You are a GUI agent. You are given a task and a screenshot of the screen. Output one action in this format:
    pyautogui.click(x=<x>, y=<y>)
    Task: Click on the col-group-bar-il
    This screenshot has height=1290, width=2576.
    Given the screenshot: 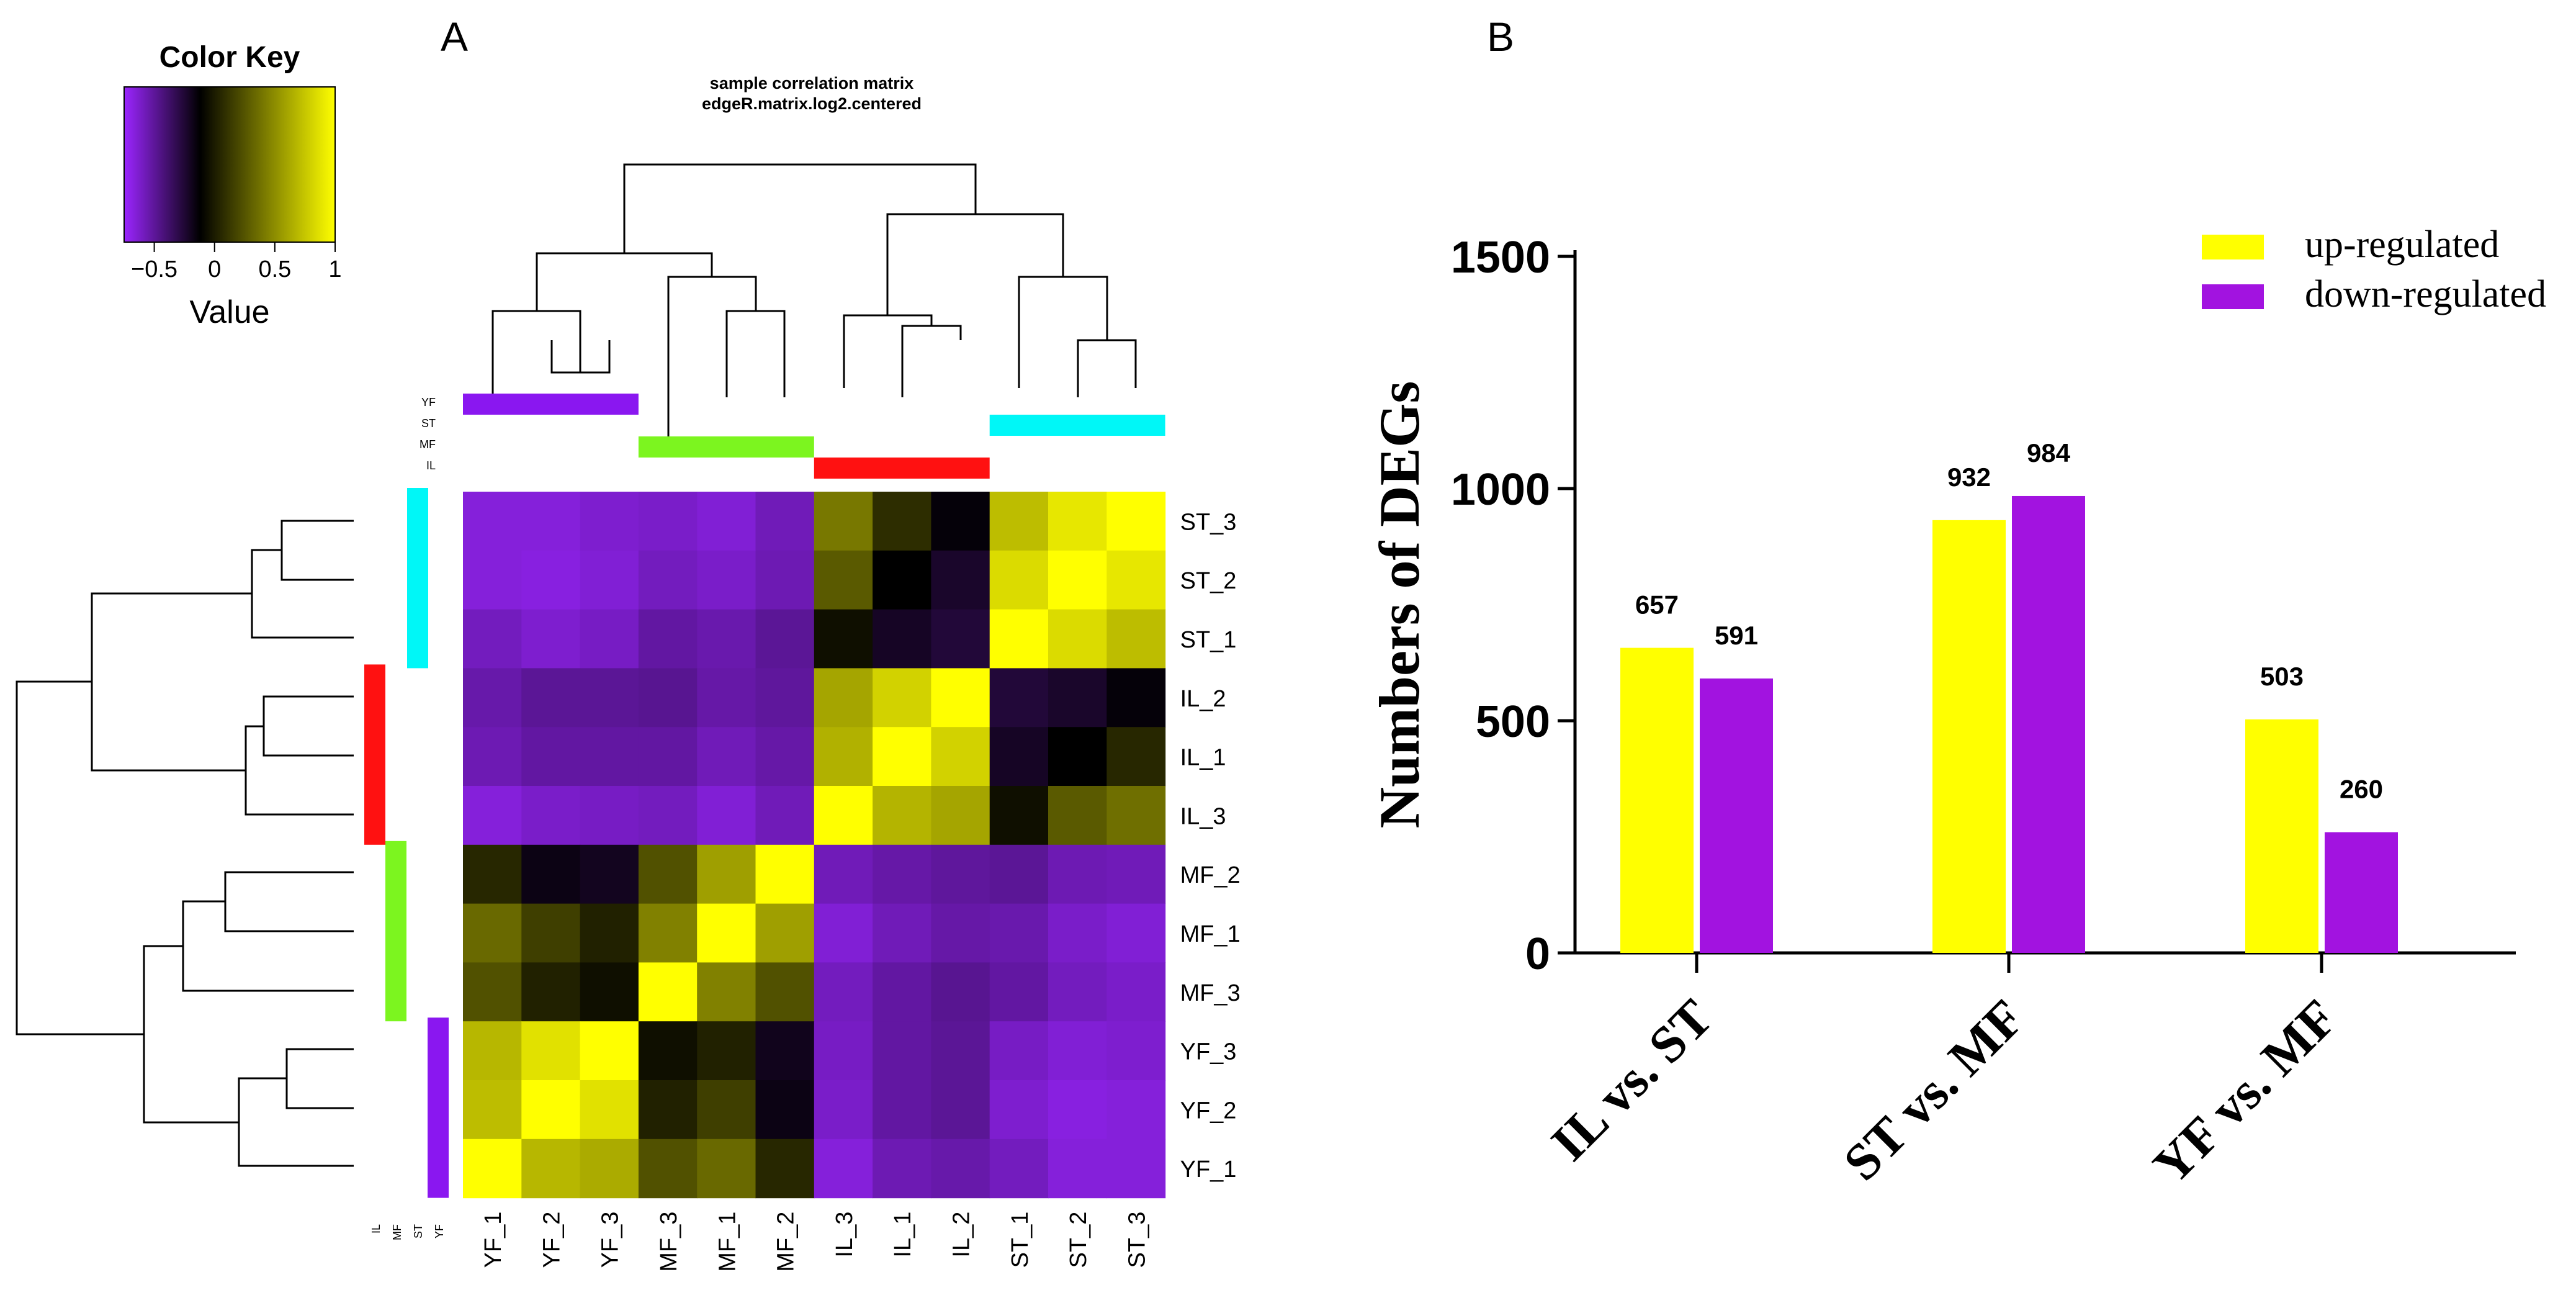 What is the action you would take?
    pyautogui.click(x=902, y=468)
    